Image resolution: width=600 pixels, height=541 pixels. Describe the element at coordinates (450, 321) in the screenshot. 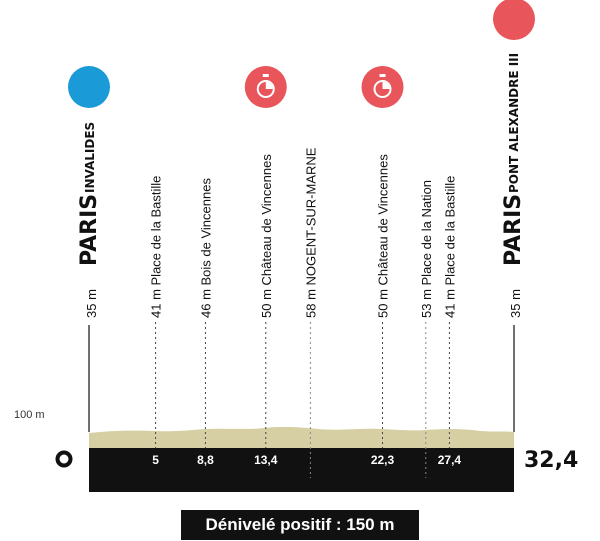

I see `waypoint-7: 41 m Place de la Bastille 27,4` at that location.